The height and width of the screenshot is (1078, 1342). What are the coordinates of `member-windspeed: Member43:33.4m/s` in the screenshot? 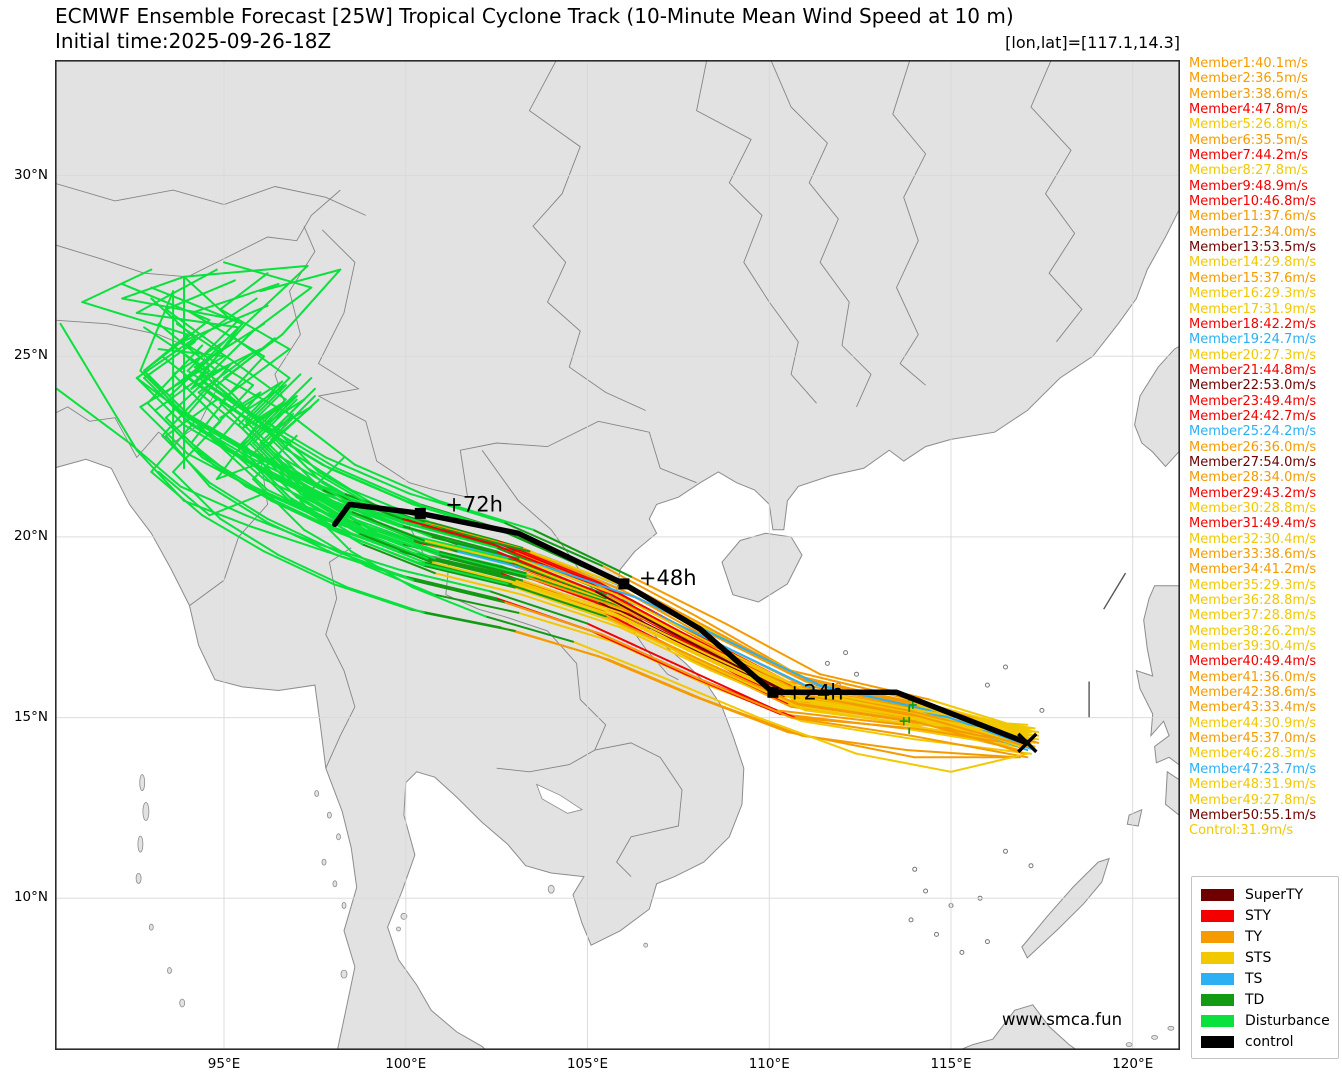 It's located at (1253, 708).